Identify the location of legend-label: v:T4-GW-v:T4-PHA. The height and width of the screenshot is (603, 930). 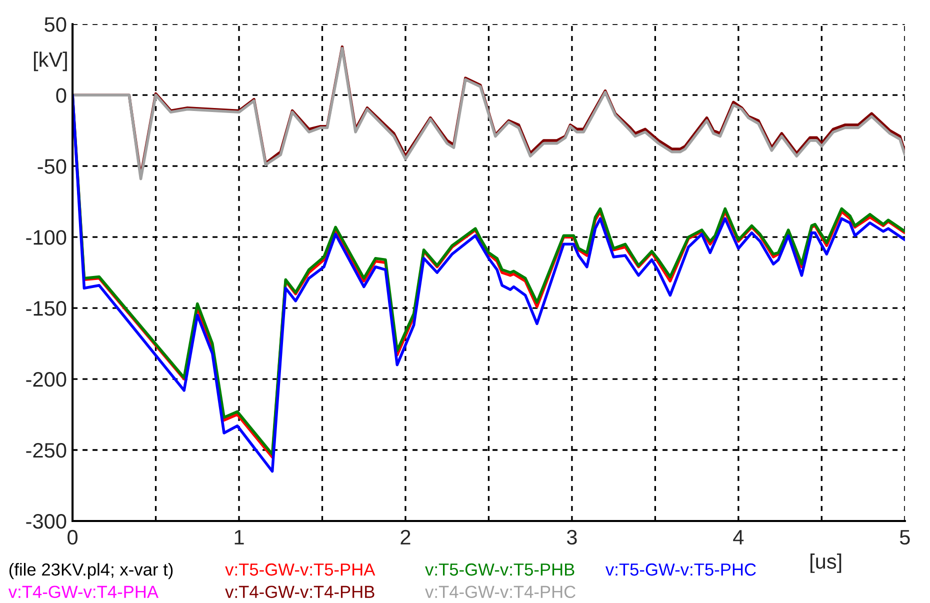
(83, 592).